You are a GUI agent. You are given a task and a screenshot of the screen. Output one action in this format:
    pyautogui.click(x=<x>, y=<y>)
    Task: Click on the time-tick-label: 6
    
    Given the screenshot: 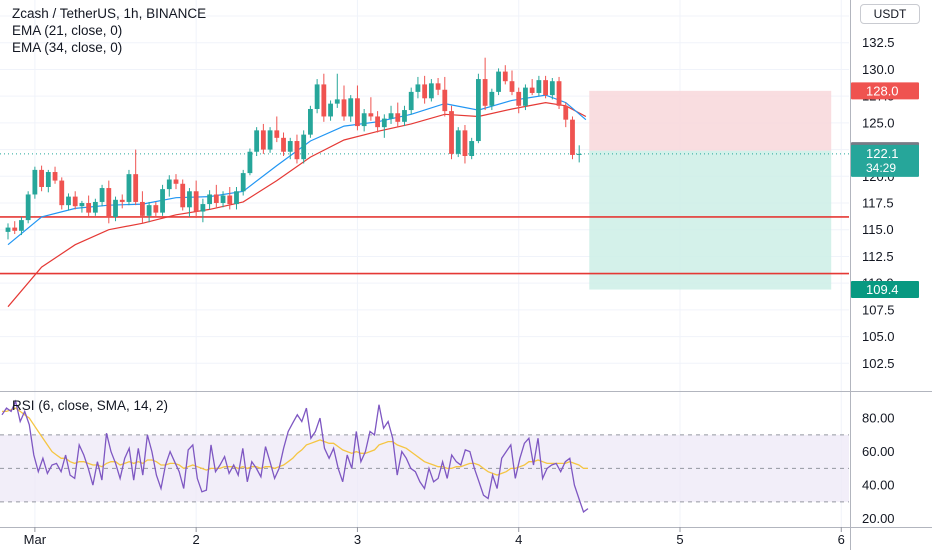 What is the action you would take?
    pyautogui.click(x=841, y=539)
    